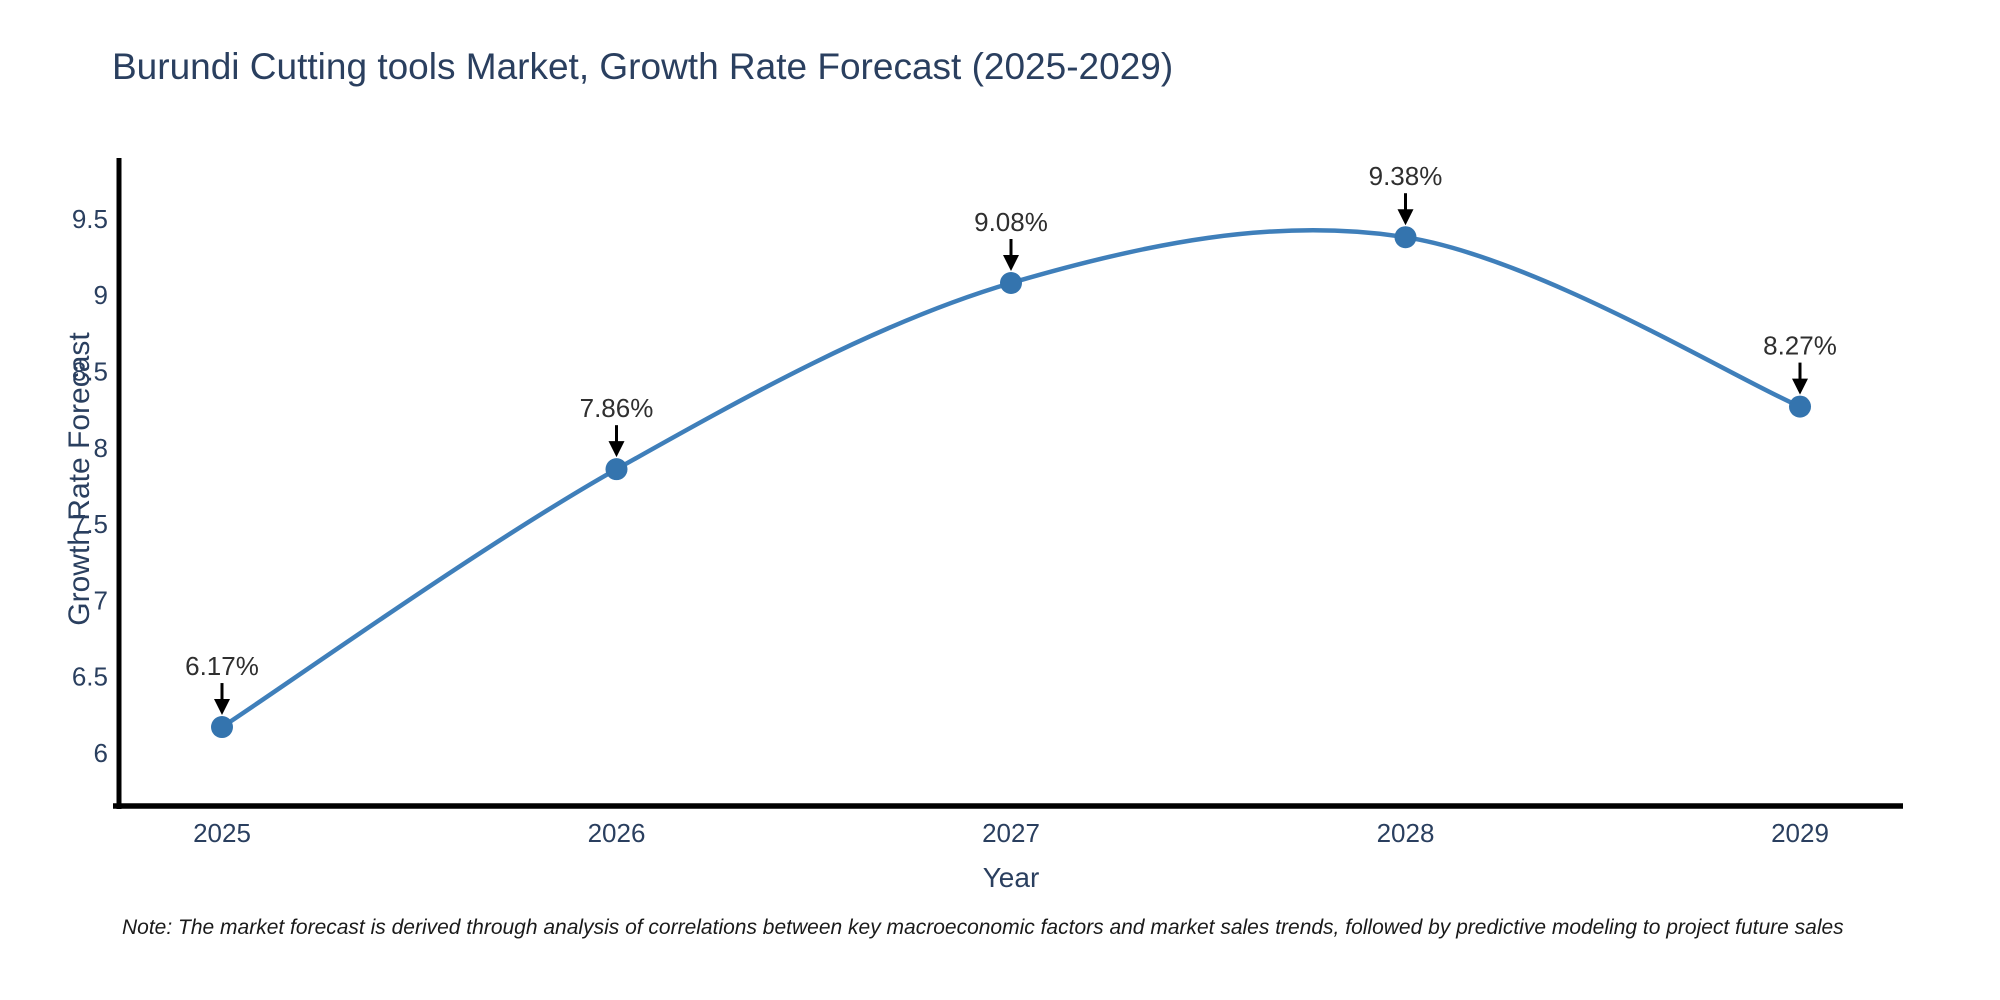 The height and width of the screenshot is (1000, 2000). What do you see at coordinates (1011, 833) in the screenshot?
I see `x-tick-label: 2027` at bounding box center [1011, 833].